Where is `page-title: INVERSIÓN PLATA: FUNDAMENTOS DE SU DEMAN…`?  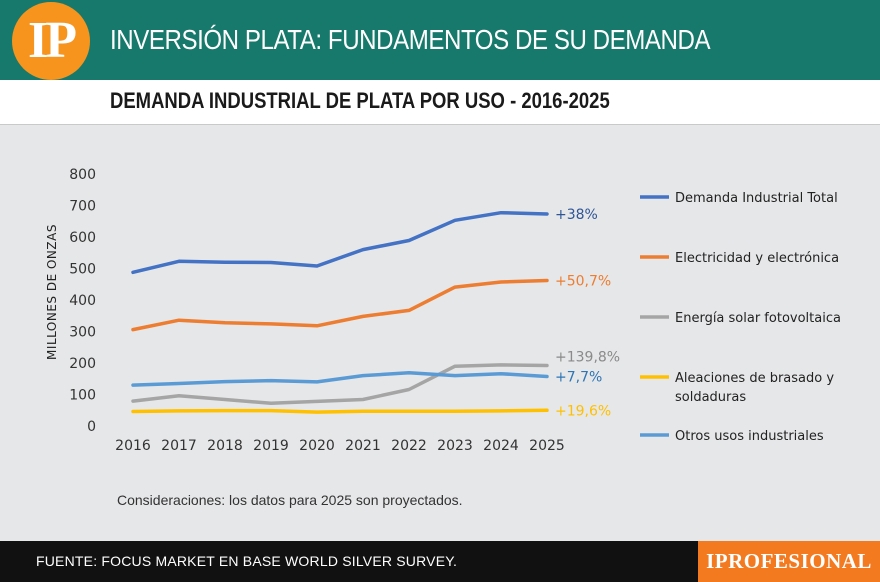 page-title: INVERSIÓN PLATA: FUNDAMENTOS DE SU DEMAN… is located at coordinates (410, 39).